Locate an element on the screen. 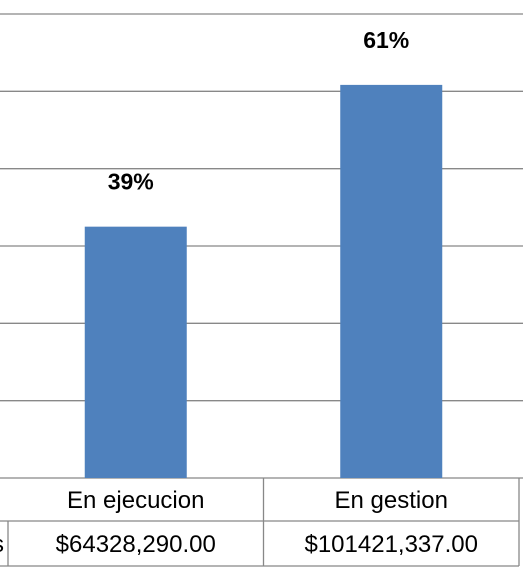 Image resolution: width=523 pixels, height=584 pixels. table-value: $64328,290.00 is located at coordinates (136, 544).